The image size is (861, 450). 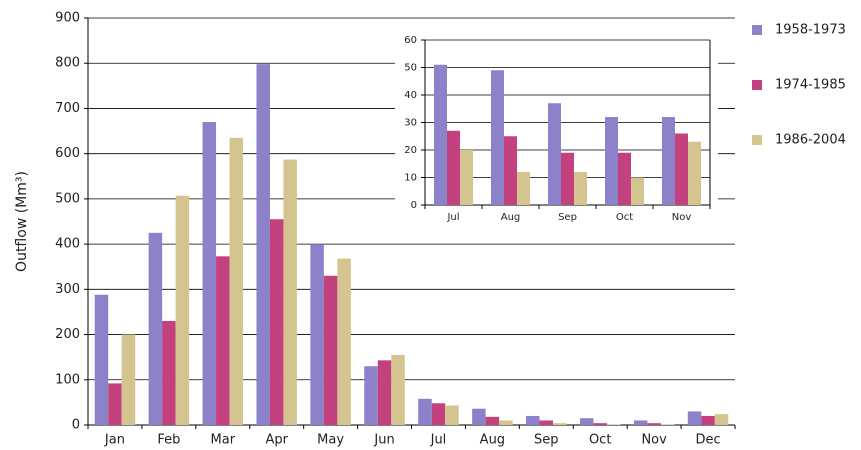 What do you see at coordinates (276, 440) in the screenshot?
I see `x-tick-label: Apr` at bounding box center [276, 440].